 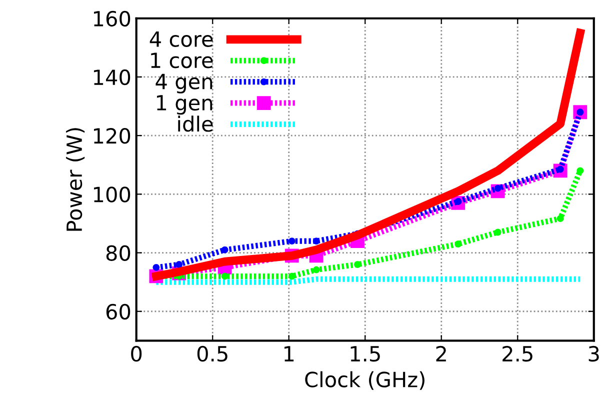 What do you see at coordinates (136, 354) in the screenshot?
I see `x-tick-label: 0` at bounding box center [136, 354].